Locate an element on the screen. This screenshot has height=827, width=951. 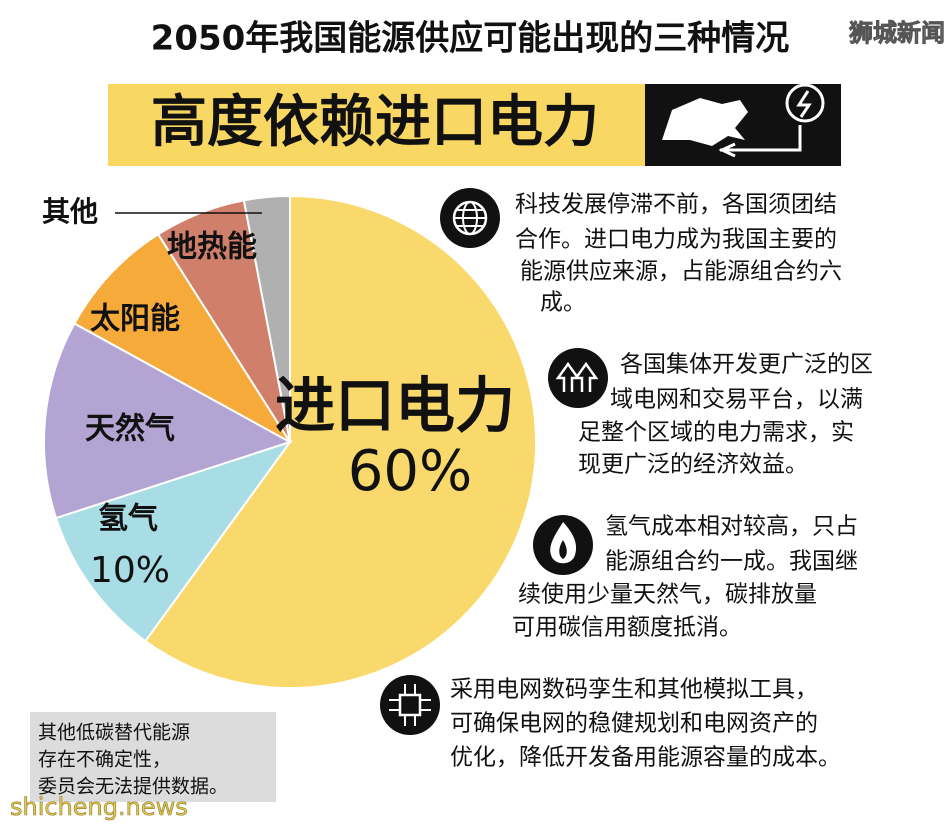
note-text: 优化，降低开发备用能源容量的成本。 is located at coordinates (645, 758).